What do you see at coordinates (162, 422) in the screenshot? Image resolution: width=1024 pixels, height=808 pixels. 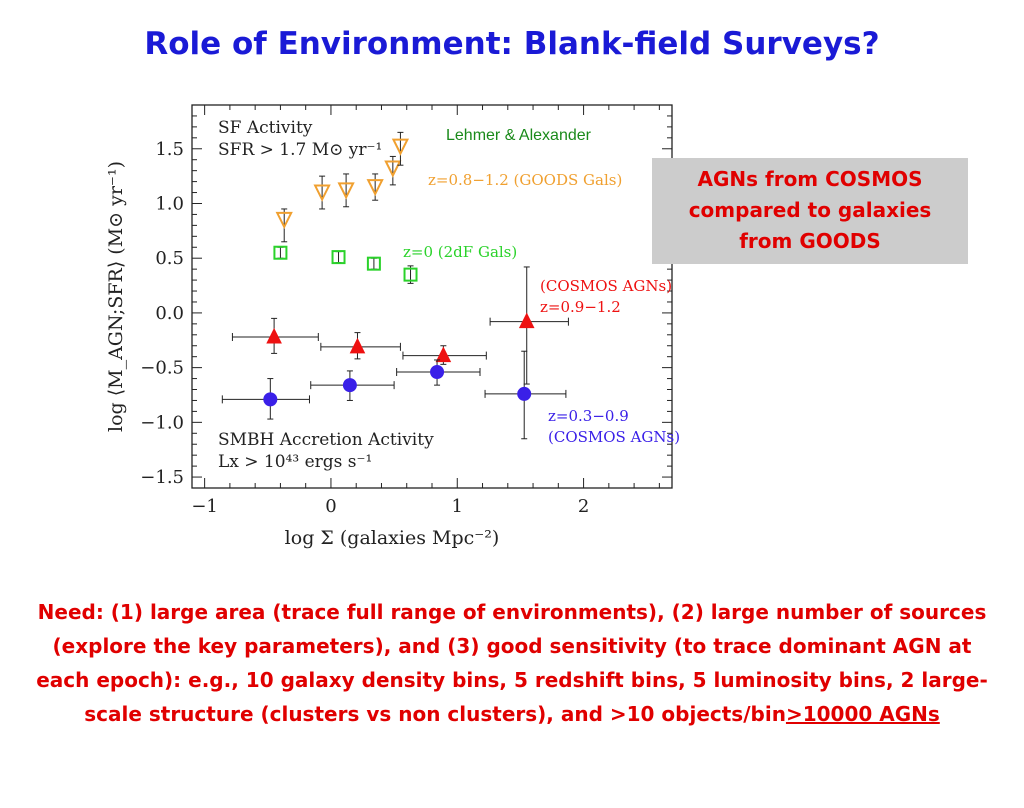 I see `y-tick-label: −1.0` at bounding box center [162, 422].